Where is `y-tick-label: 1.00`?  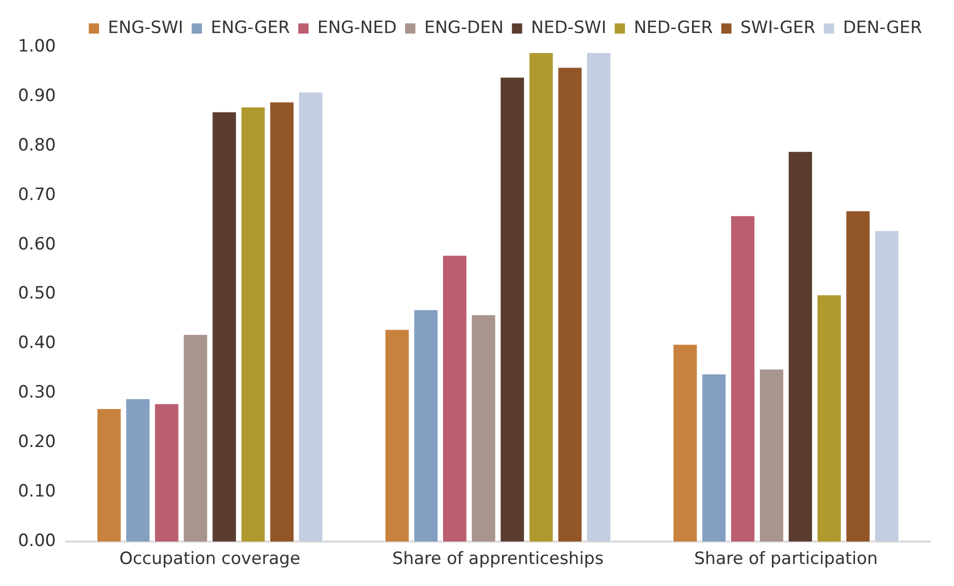
y-tick-label: 1.00 is located at coordinates (37, 46).